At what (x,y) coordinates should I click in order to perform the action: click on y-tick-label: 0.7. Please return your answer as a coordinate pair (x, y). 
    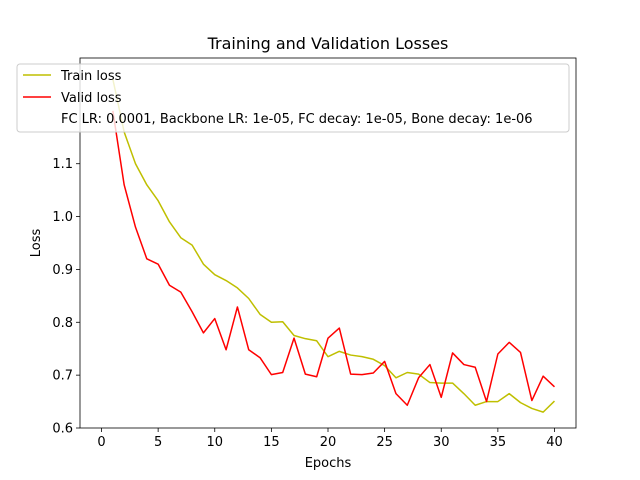
    Looking at the image, I should click on (62, 376).